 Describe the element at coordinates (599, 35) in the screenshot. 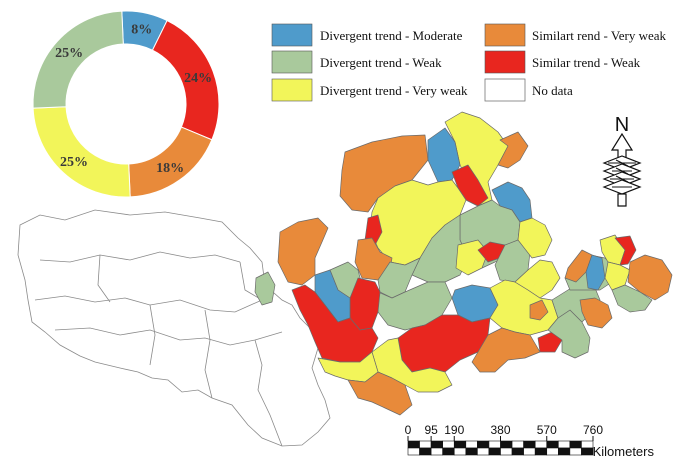

I see `legend-label: Similart rend - Very weak` at that location.